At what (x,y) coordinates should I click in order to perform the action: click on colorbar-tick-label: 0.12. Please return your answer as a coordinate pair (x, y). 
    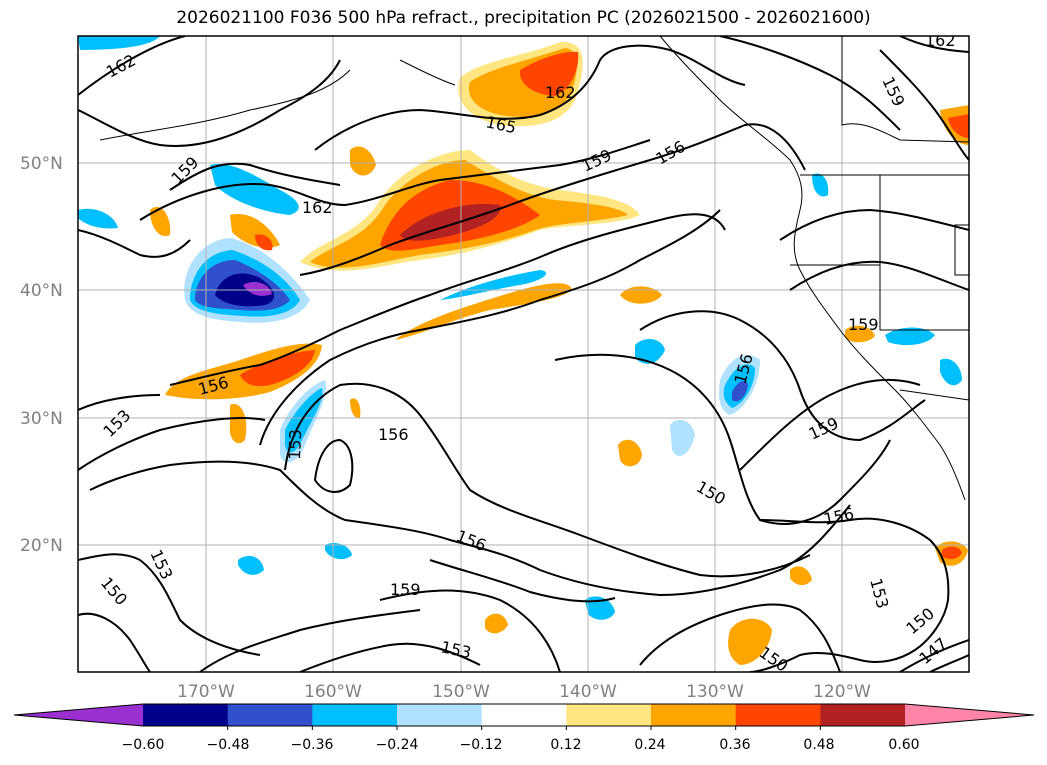
    Looking at the image, I should click on (565, 745).